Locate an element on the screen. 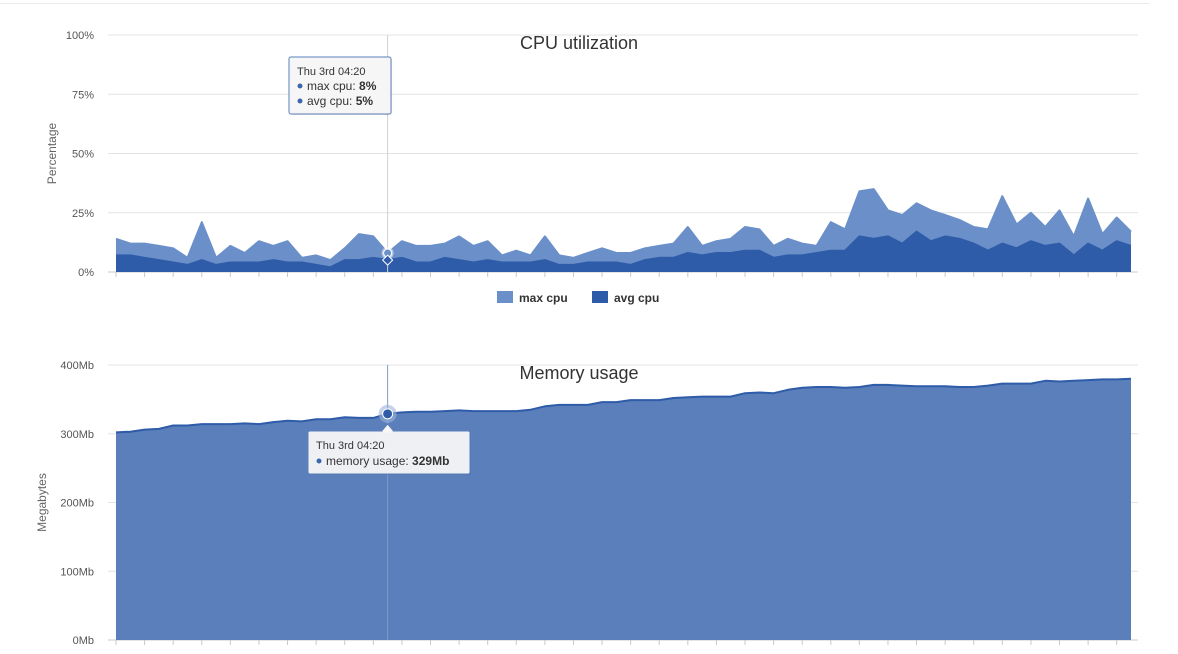 This screenshot has height=654, width=1178. legend-item: max cpu is located at coordinates (532, 298).